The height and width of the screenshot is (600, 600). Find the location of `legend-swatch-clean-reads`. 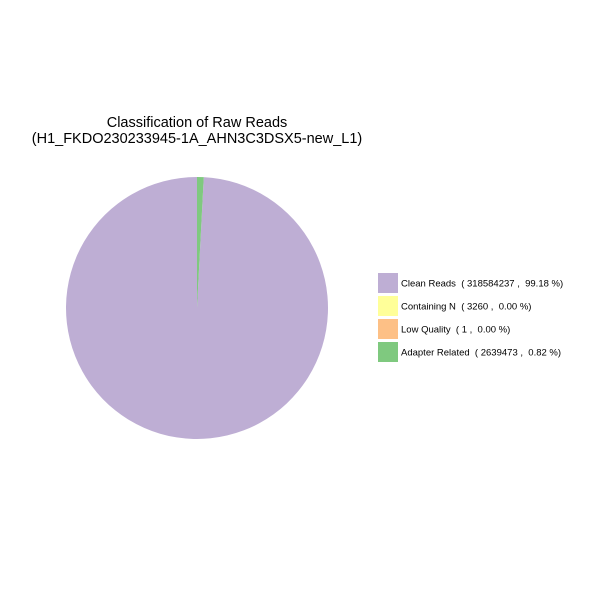

legend-swatch-clean-reads is located at coordinates (388, 283).